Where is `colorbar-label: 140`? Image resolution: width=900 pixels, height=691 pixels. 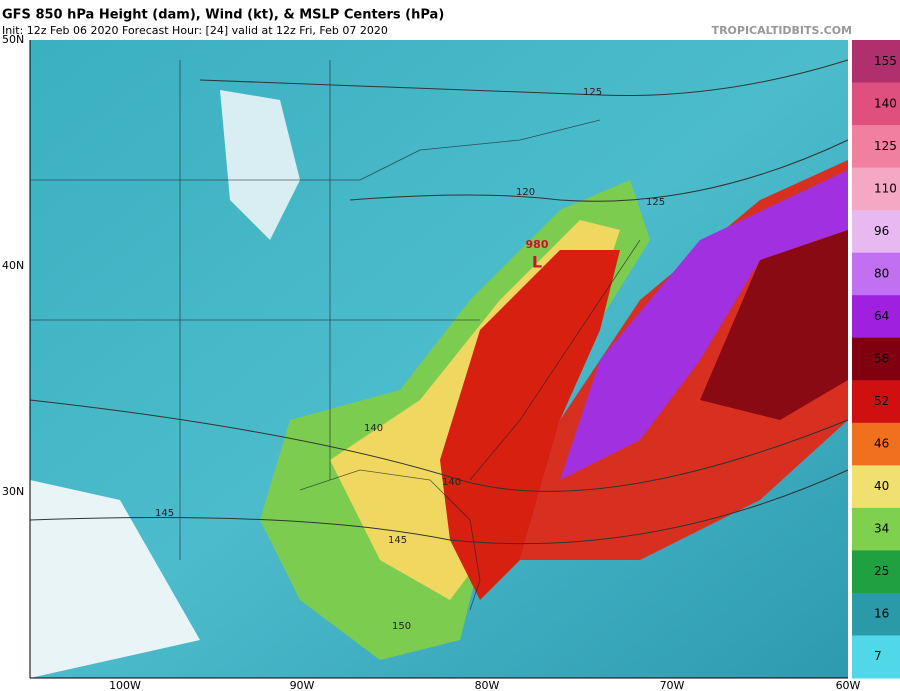
colorbar-label: 140 is located at coordinates (885, 103).